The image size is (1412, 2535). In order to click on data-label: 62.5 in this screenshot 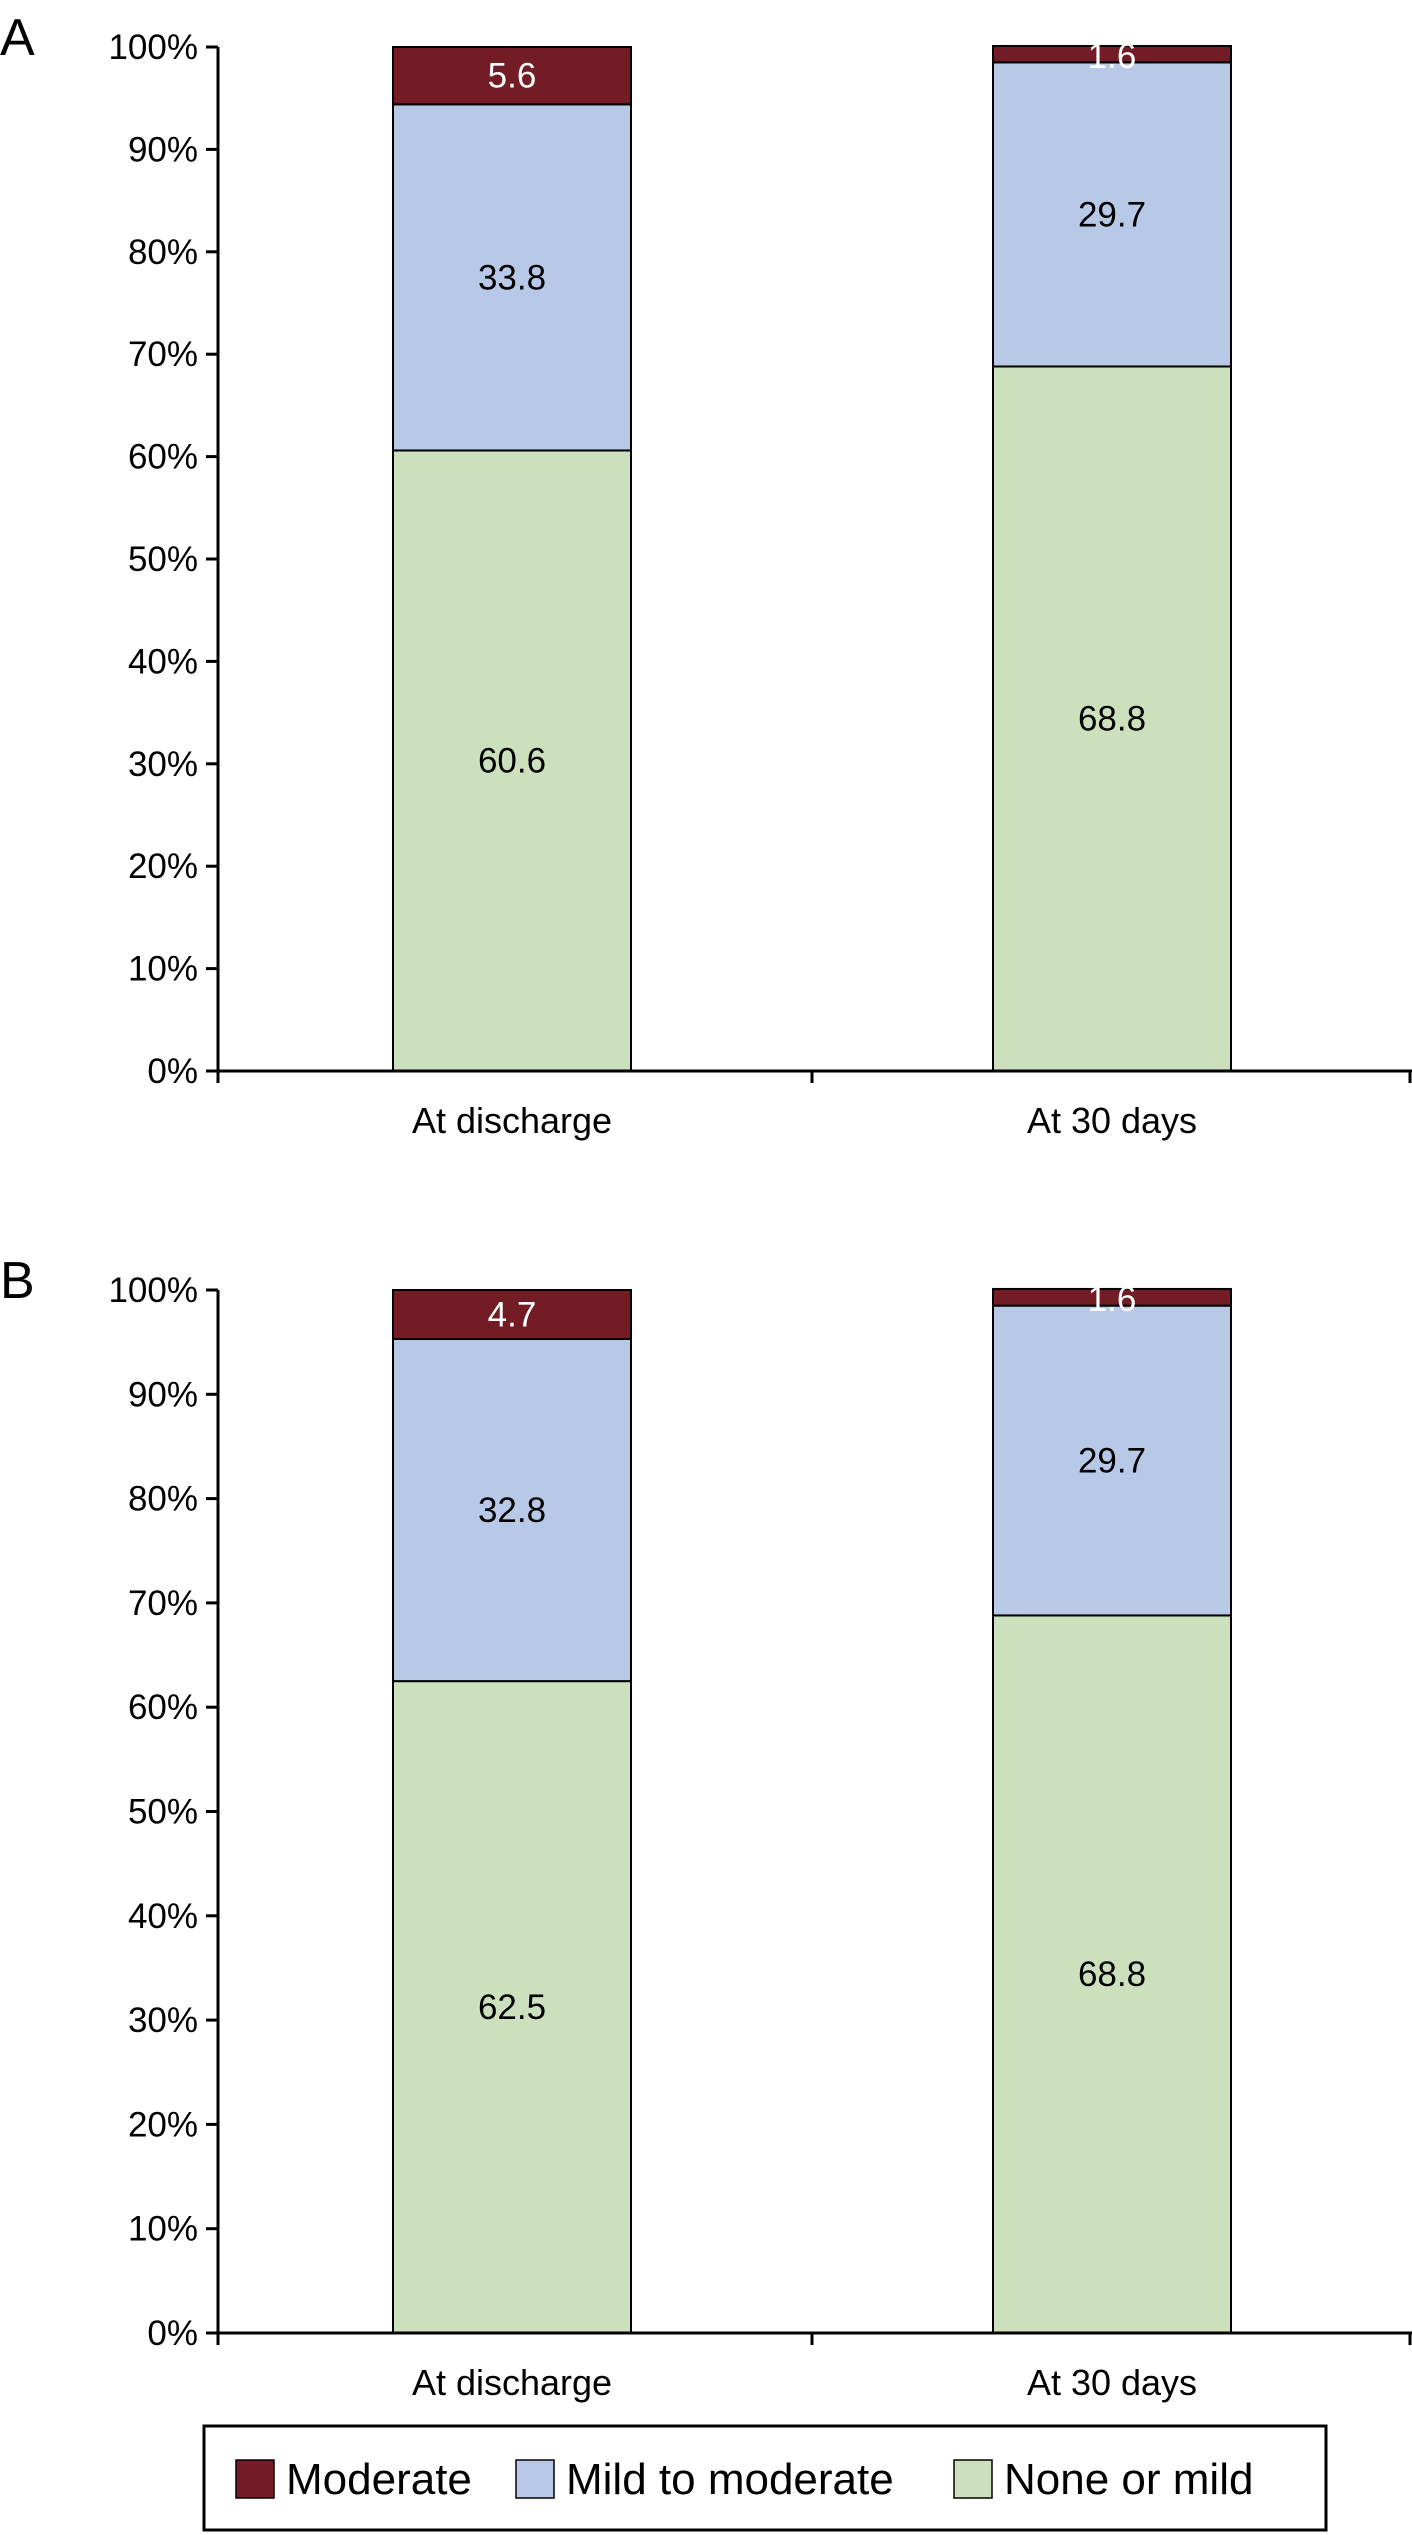, I will do `click(512, 2007)`.